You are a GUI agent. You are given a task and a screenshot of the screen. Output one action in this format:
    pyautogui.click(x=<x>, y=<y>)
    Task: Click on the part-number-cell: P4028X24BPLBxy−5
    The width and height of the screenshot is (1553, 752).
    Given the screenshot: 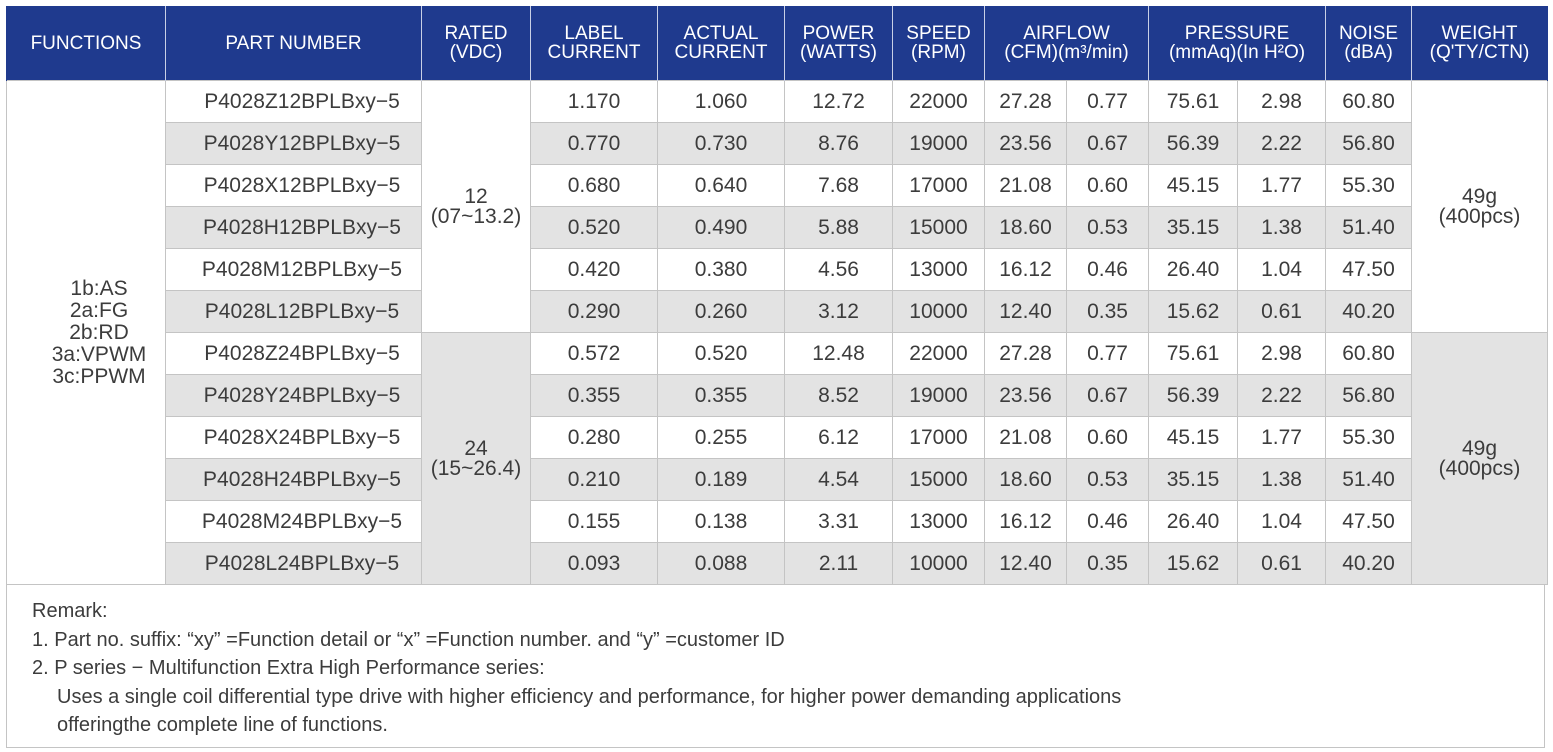 What is the action you would take?
    pyautogui.click(x=293, y=437)
    